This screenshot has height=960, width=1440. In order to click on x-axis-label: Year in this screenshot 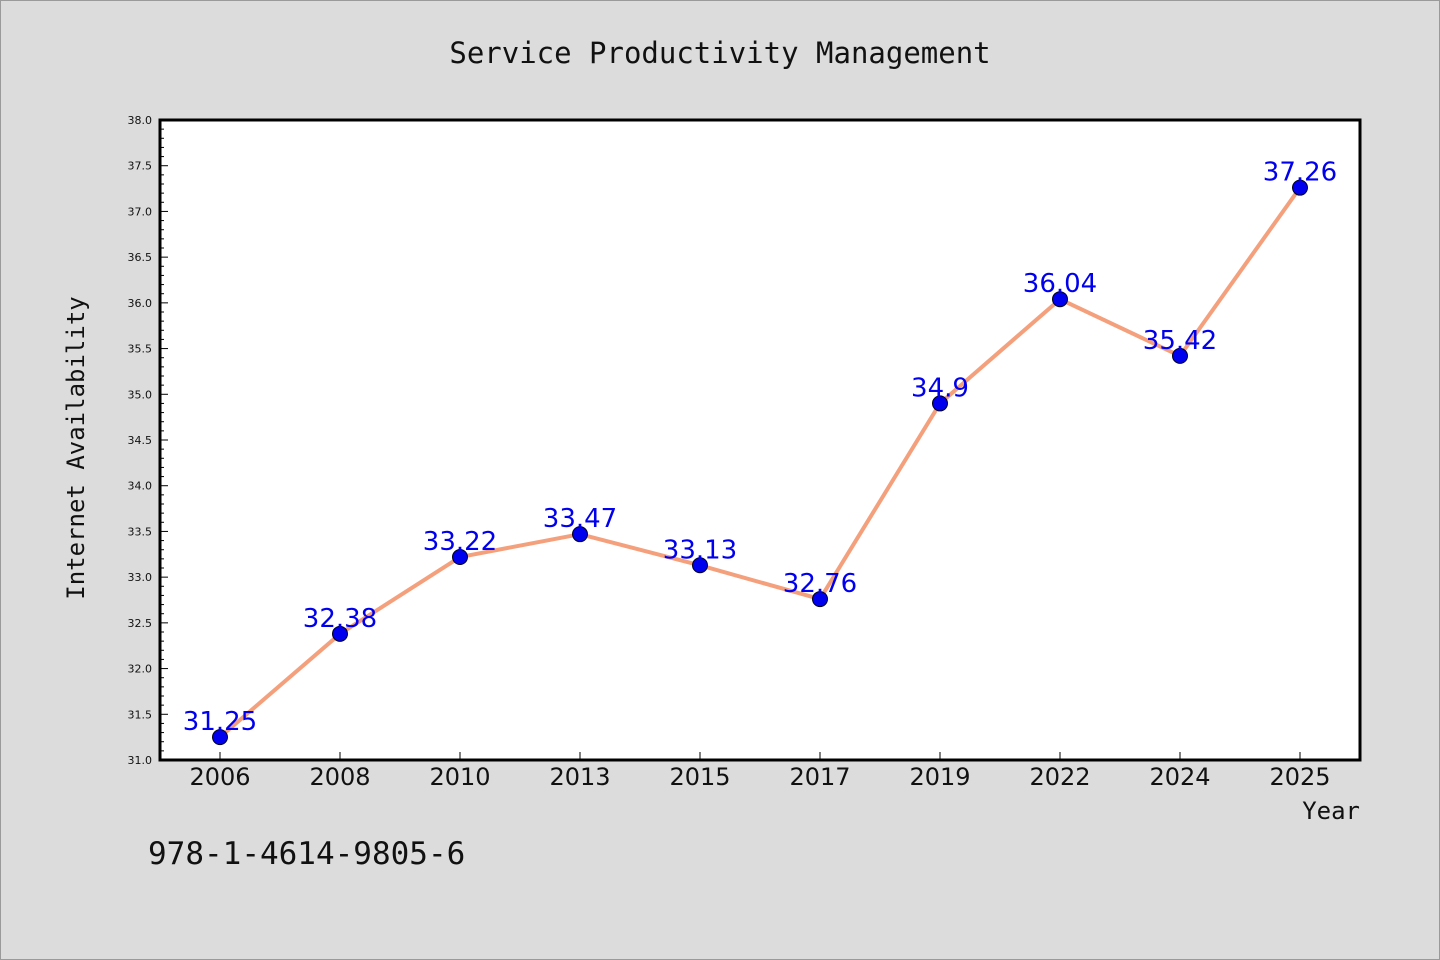, I will do `click(1331, 811)`.